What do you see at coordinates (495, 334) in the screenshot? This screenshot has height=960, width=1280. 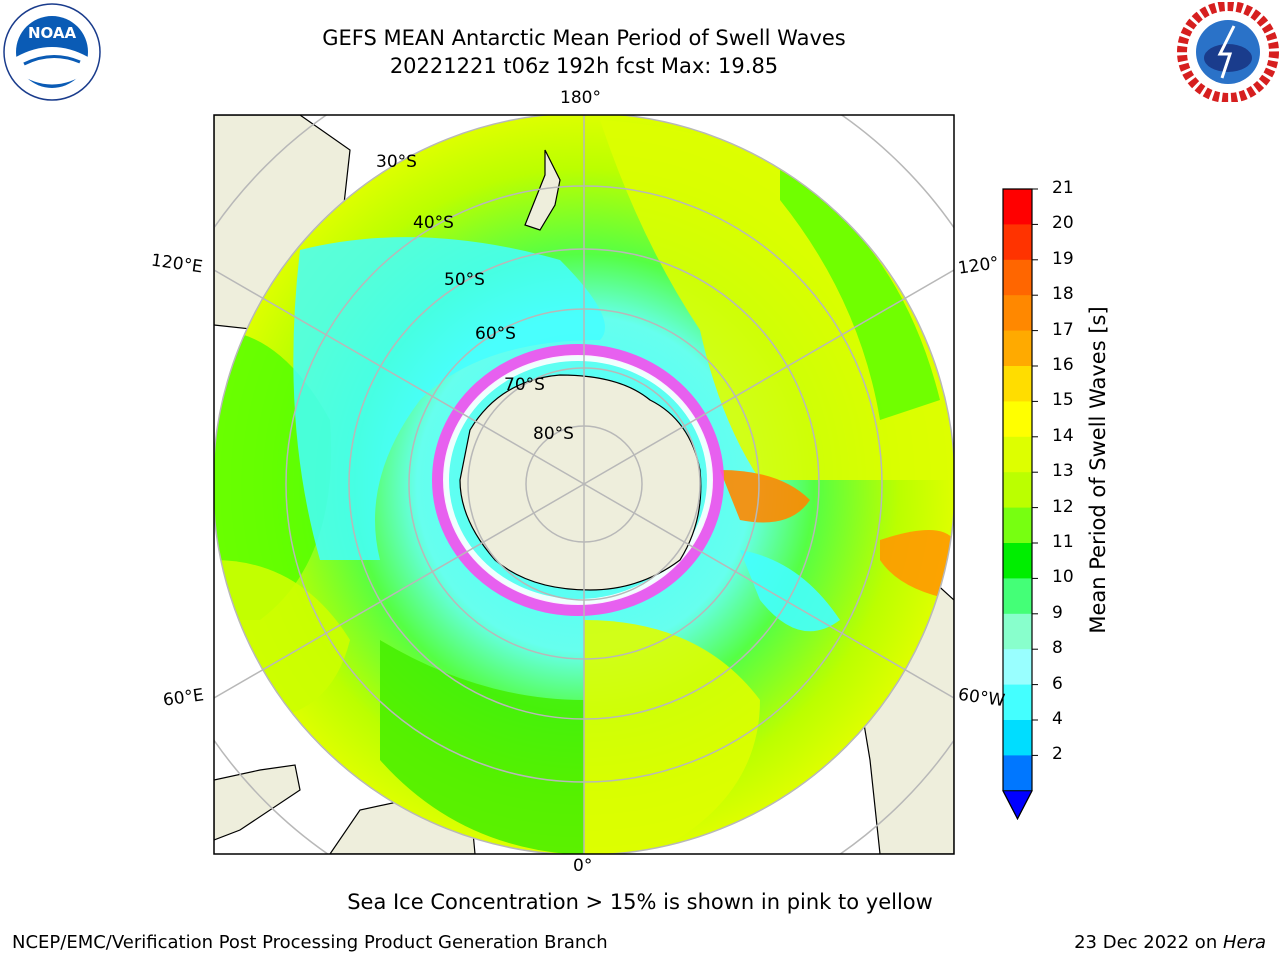 I see `lat-label-60s: 60°S` at bounding box center [495, 334].